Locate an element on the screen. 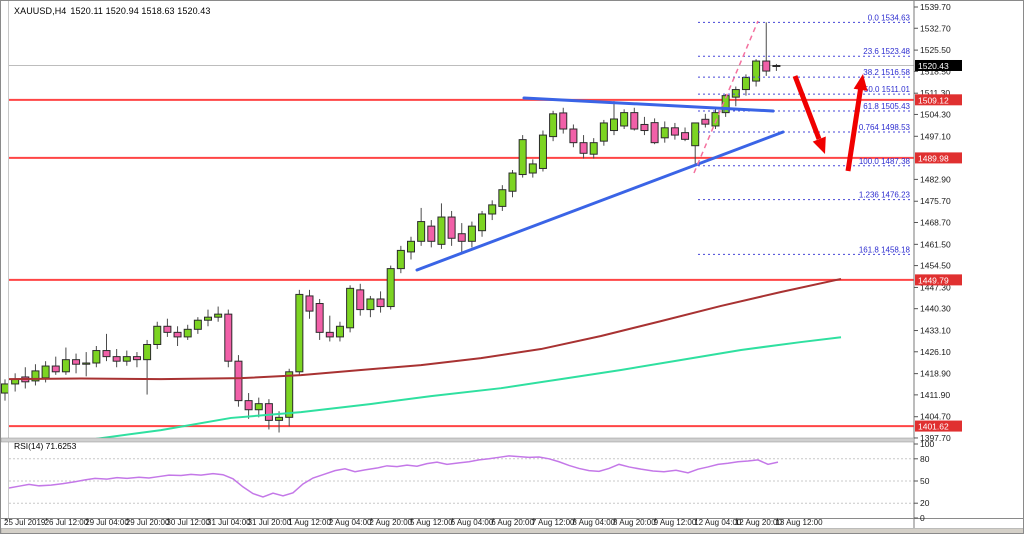 The height and width of the screenshot is (534, 1024). svg-text: 1532.70 is located at coordinates (935, 28).